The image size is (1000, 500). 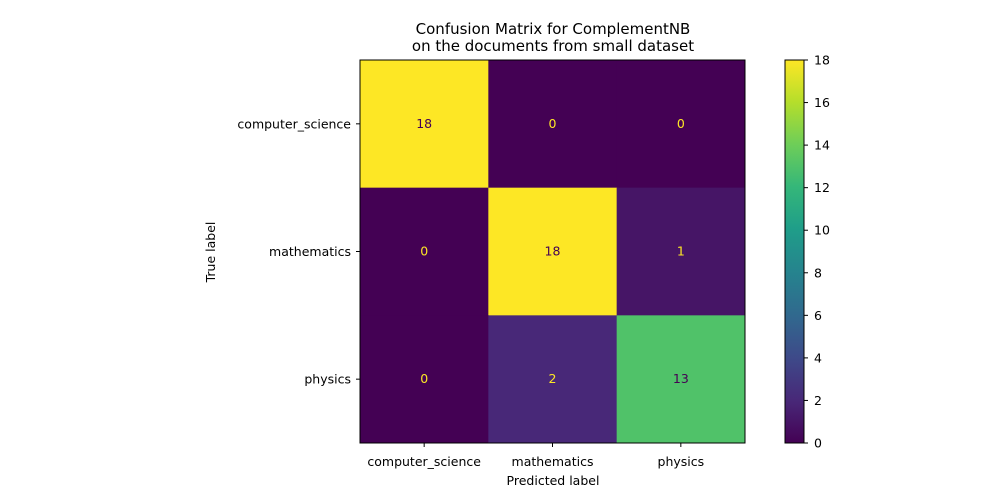 I want to click on x-tick-label: physics, so click(x=681, y=461).